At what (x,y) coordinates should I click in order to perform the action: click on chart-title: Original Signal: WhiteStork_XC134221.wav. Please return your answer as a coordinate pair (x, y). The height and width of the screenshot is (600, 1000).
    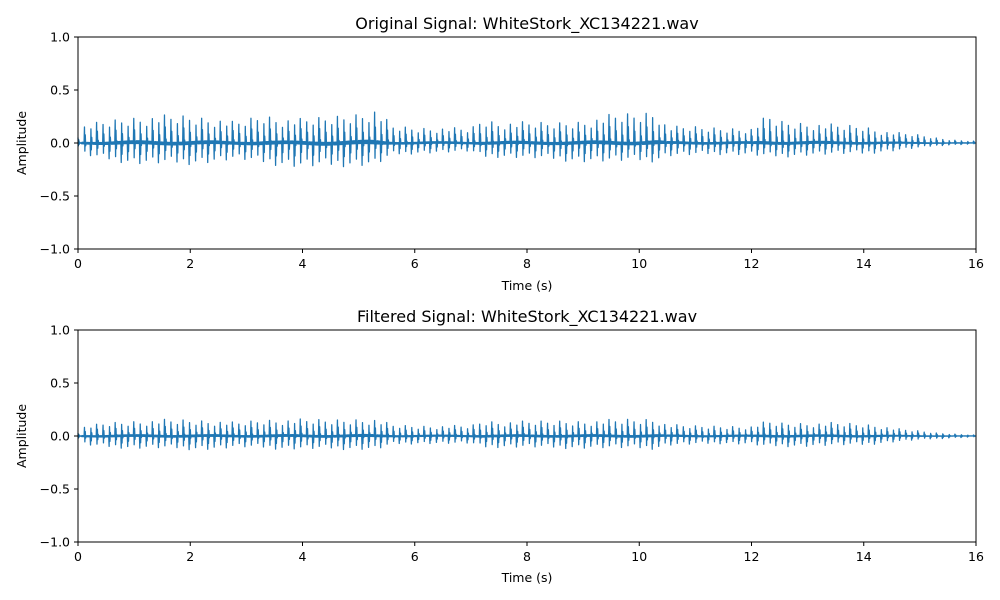
    Looking at the image, I should click on (526, 24).